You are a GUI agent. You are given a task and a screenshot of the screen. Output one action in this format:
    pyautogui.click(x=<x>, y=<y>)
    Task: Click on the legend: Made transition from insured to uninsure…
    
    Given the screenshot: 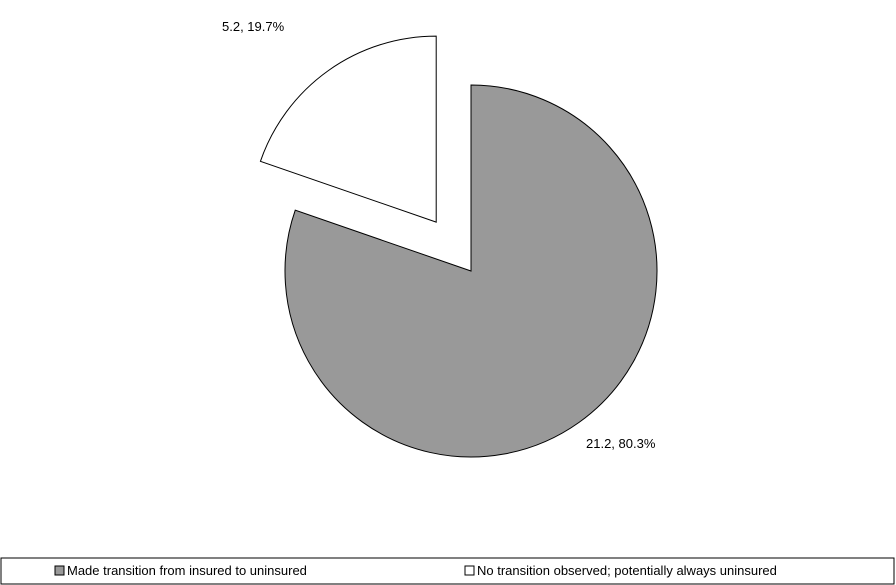 What is the action you would take?
    pyautogui.click(x=447, y=571)
    